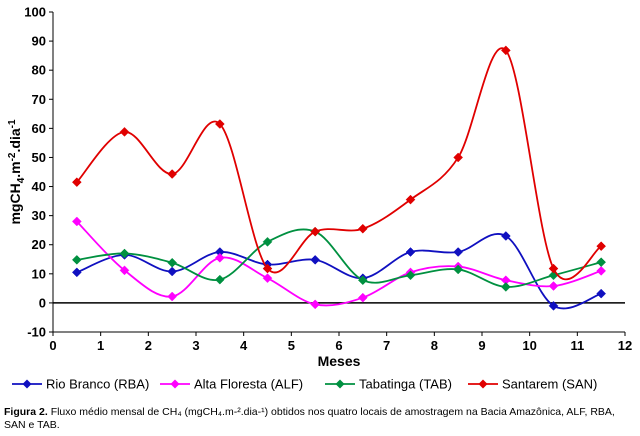 This screenshot has height=436, width=640. What do you see at coordinates (549, 384) in the screenshot?
I see `legend-label: Santarem (SAN)` at bounding box center [549, 384].